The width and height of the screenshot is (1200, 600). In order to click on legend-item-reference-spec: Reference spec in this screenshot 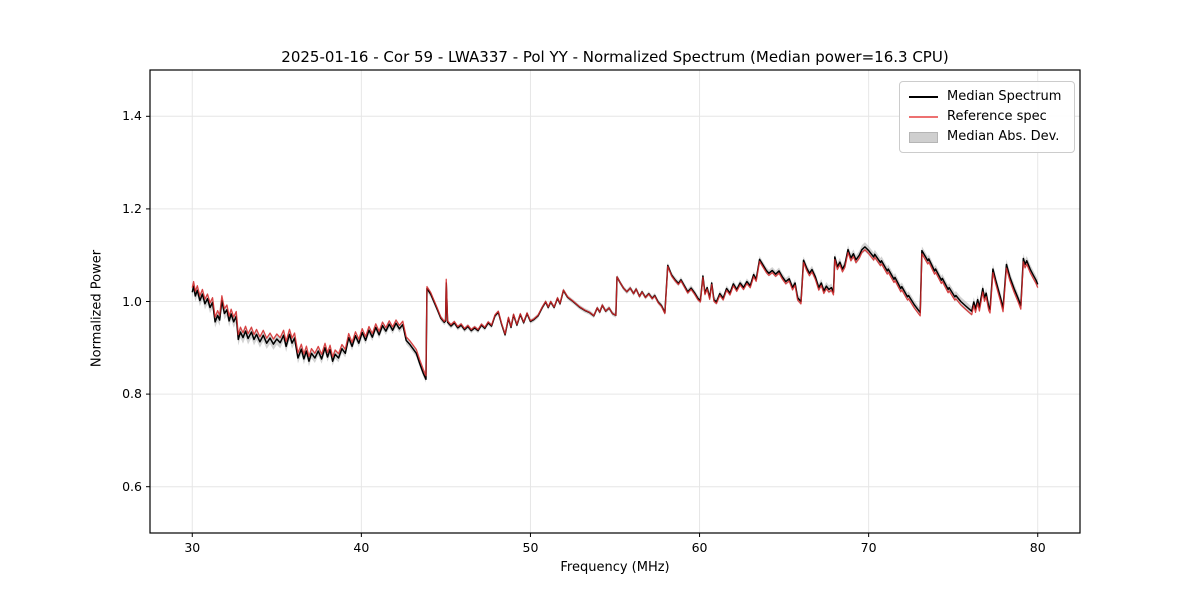, I will do `click(986, 117)`.